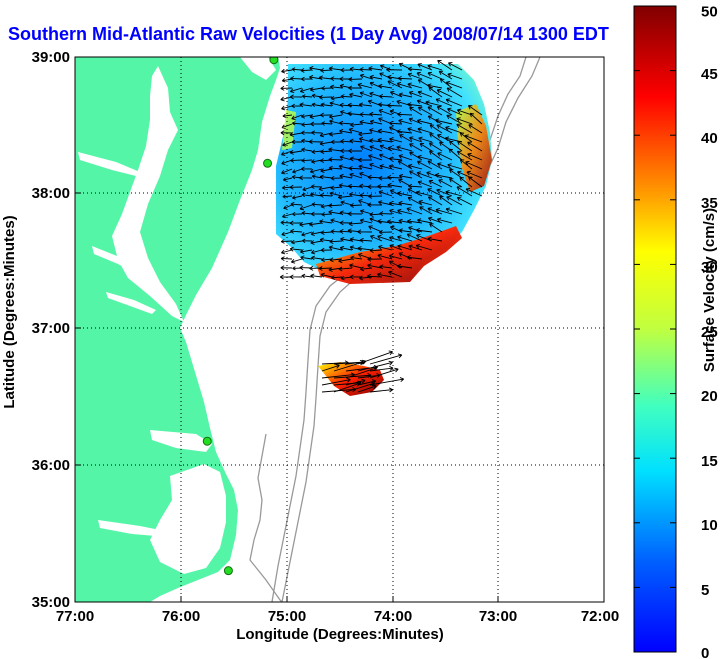  Describe the element at coordinates (705, 590) in the screenshot. I see `colorbar-tick-label: 5` at that location.